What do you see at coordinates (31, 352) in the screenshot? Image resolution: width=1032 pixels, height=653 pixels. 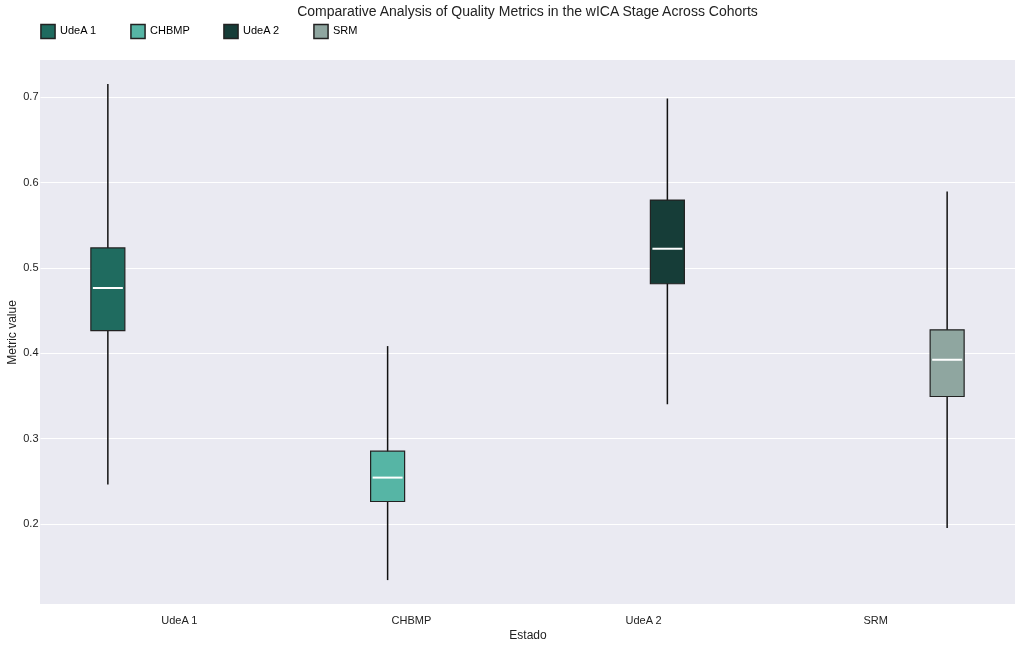 I see `y-tick-label: 0.4` at bounding box center [31, 352].